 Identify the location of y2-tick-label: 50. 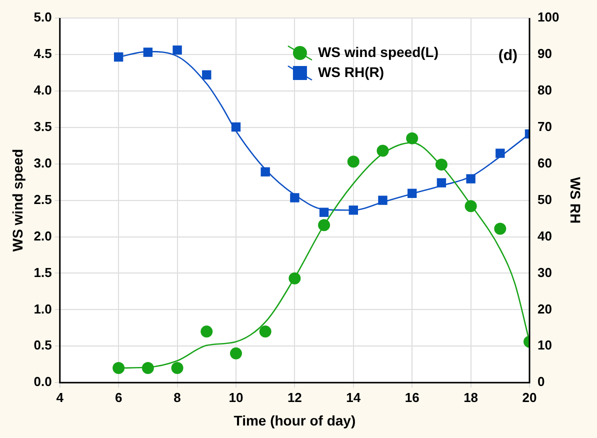
(545, 199).